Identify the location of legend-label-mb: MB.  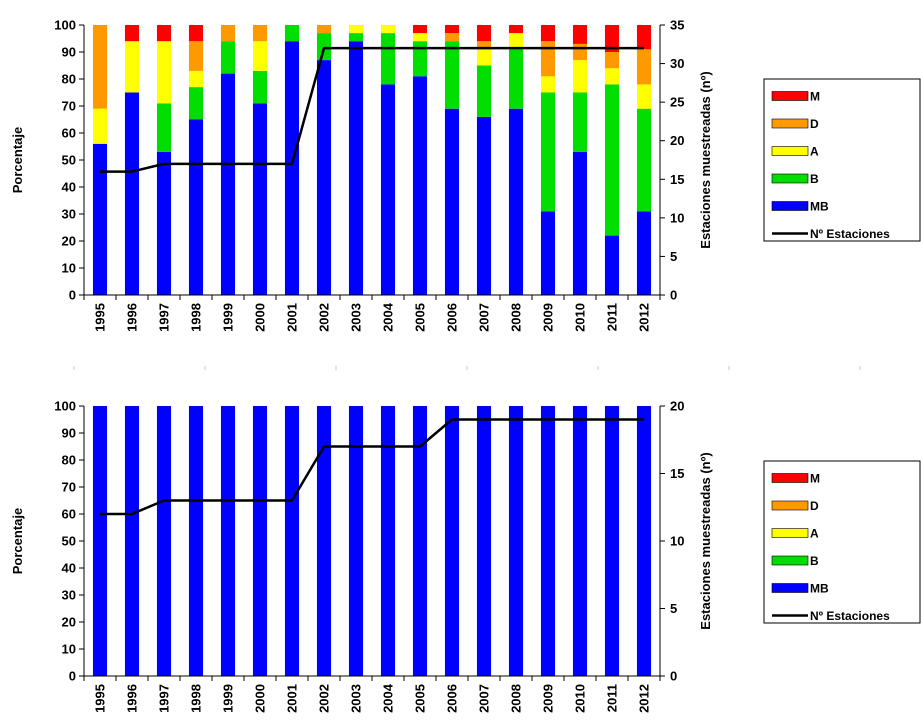
(819, 589).